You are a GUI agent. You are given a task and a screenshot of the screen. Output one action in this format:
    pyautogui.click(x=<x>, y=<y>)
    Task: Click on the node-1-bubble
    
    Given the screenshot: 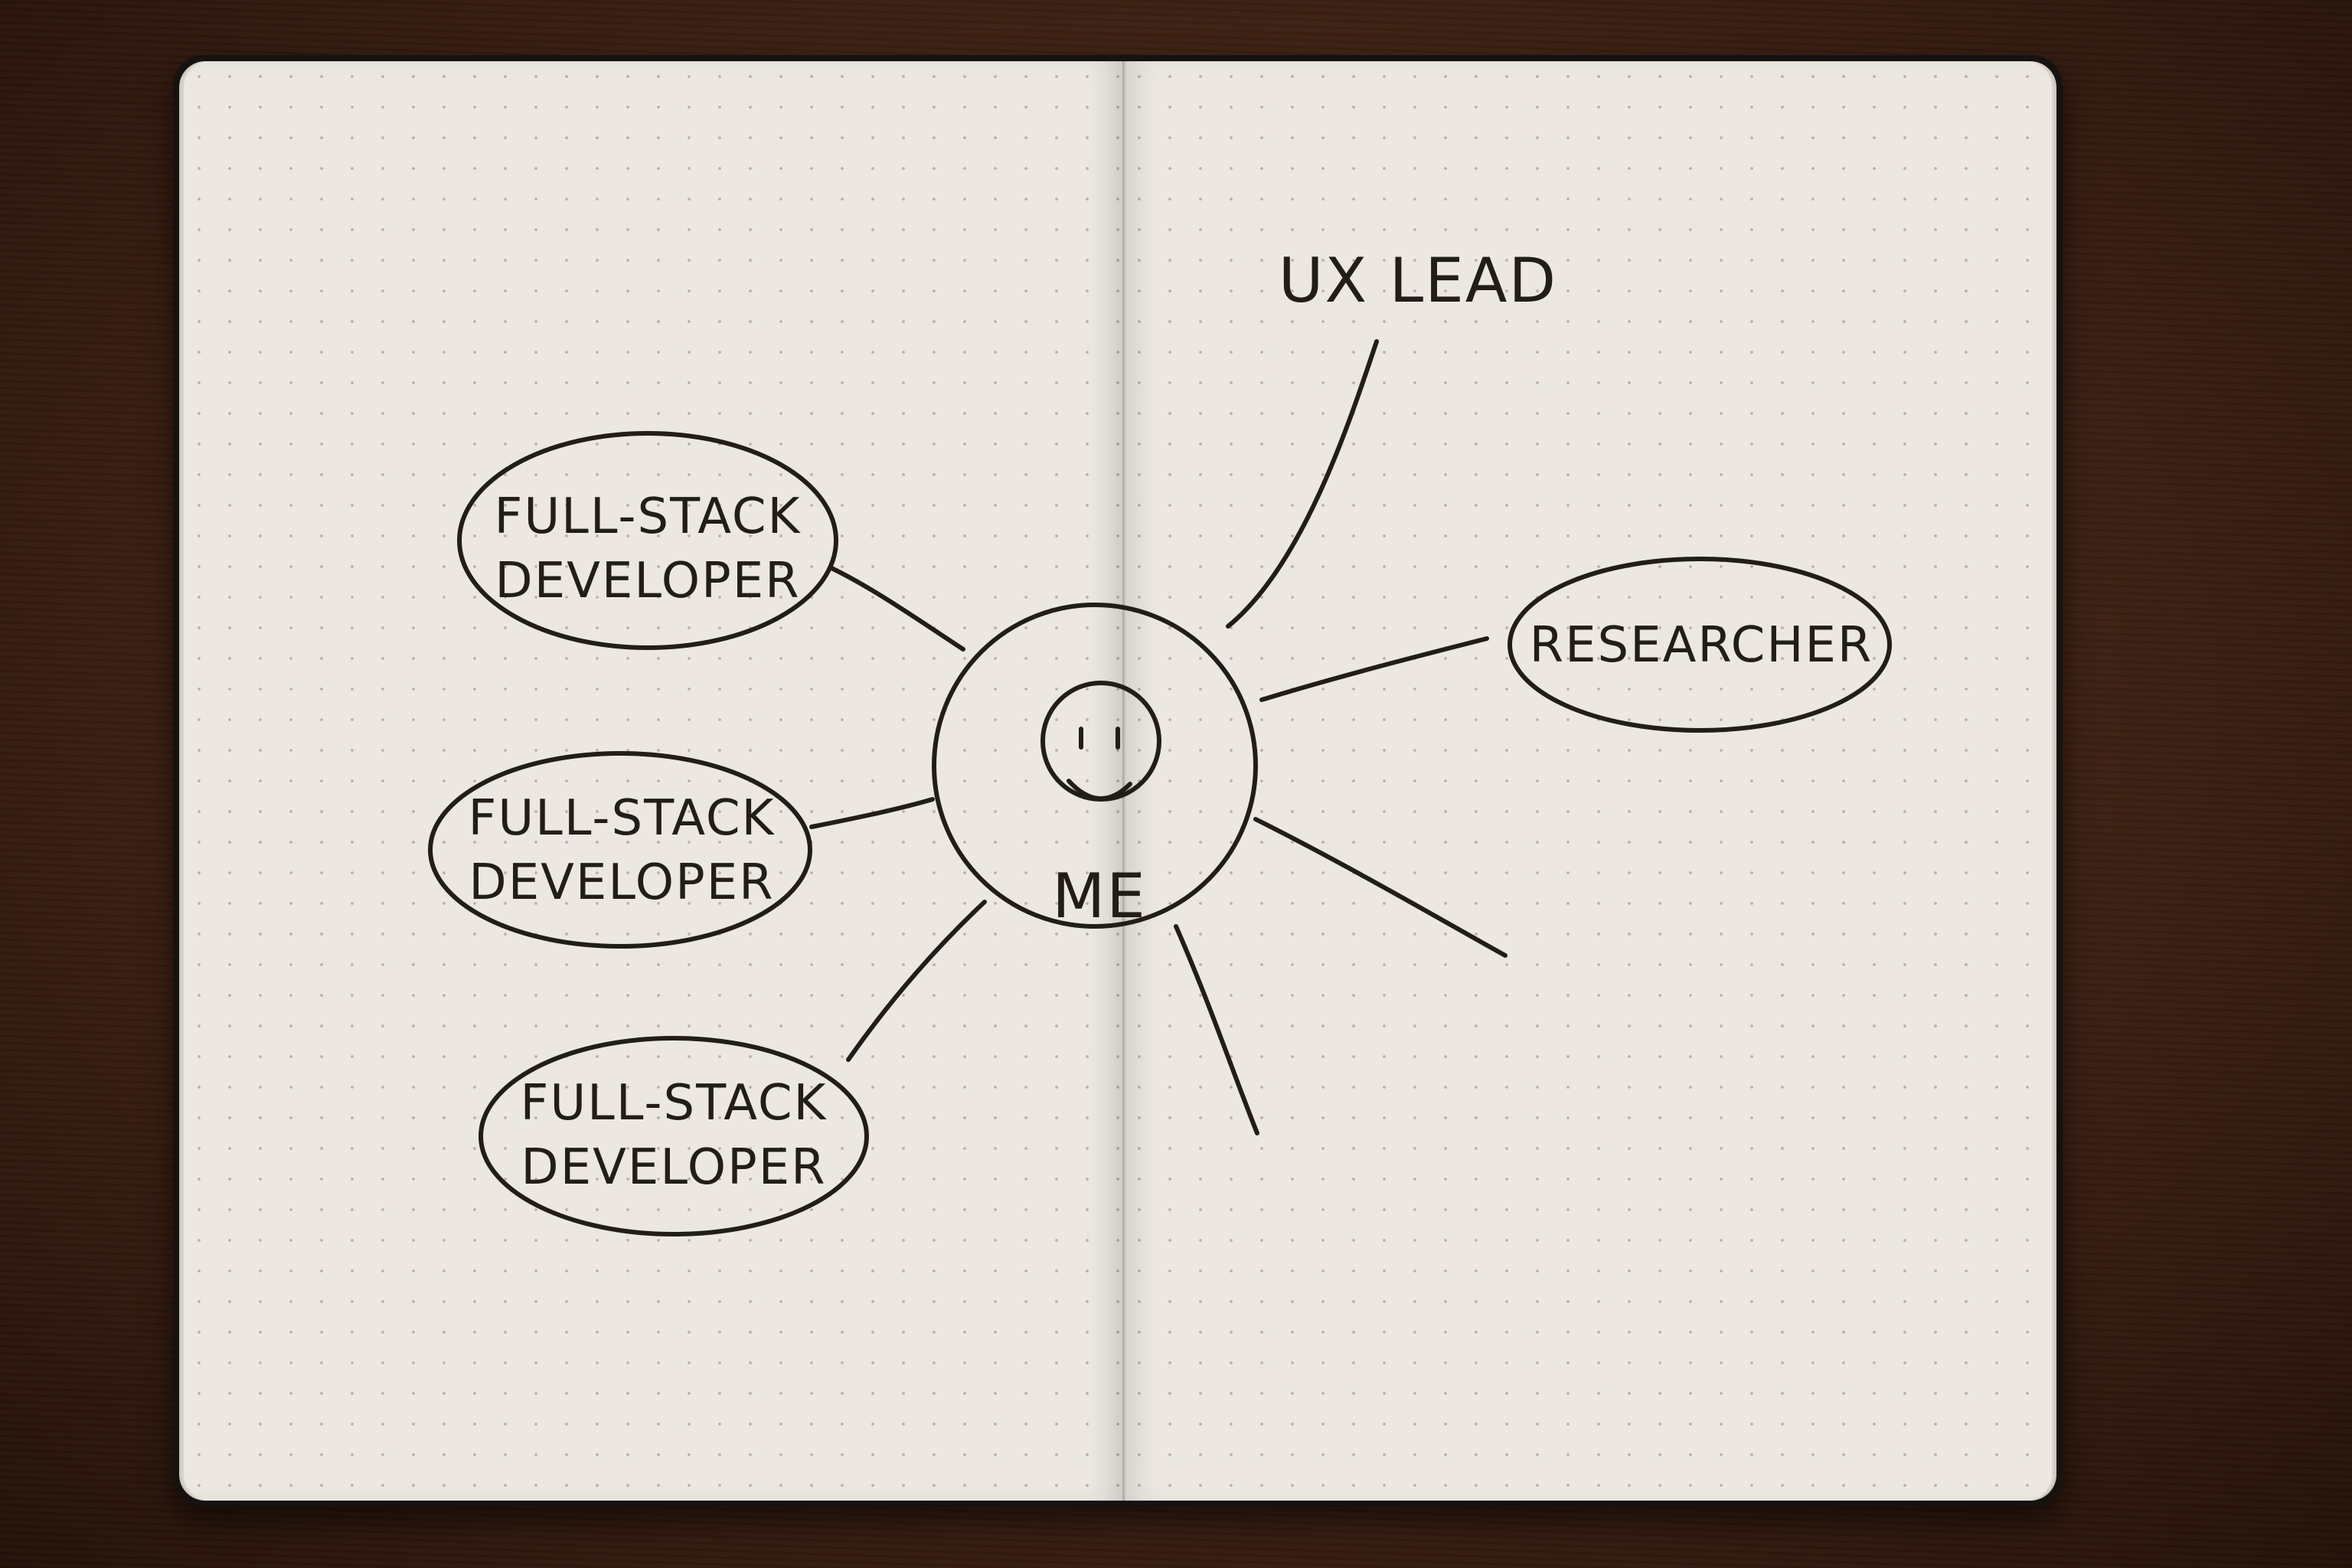 What is the action you would take?
    pyautogui.click(x=647, y=540)
    